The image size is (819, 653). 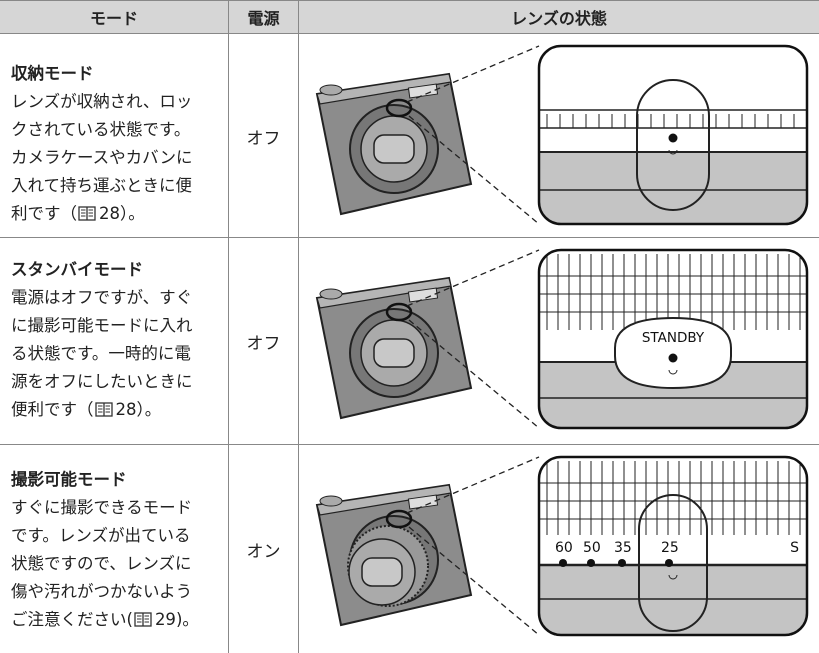 What do you see at coordinates (101, 535) in the screenshot?
I see `description-line: です。レンズが出ている` at bounding box center [101, 535].